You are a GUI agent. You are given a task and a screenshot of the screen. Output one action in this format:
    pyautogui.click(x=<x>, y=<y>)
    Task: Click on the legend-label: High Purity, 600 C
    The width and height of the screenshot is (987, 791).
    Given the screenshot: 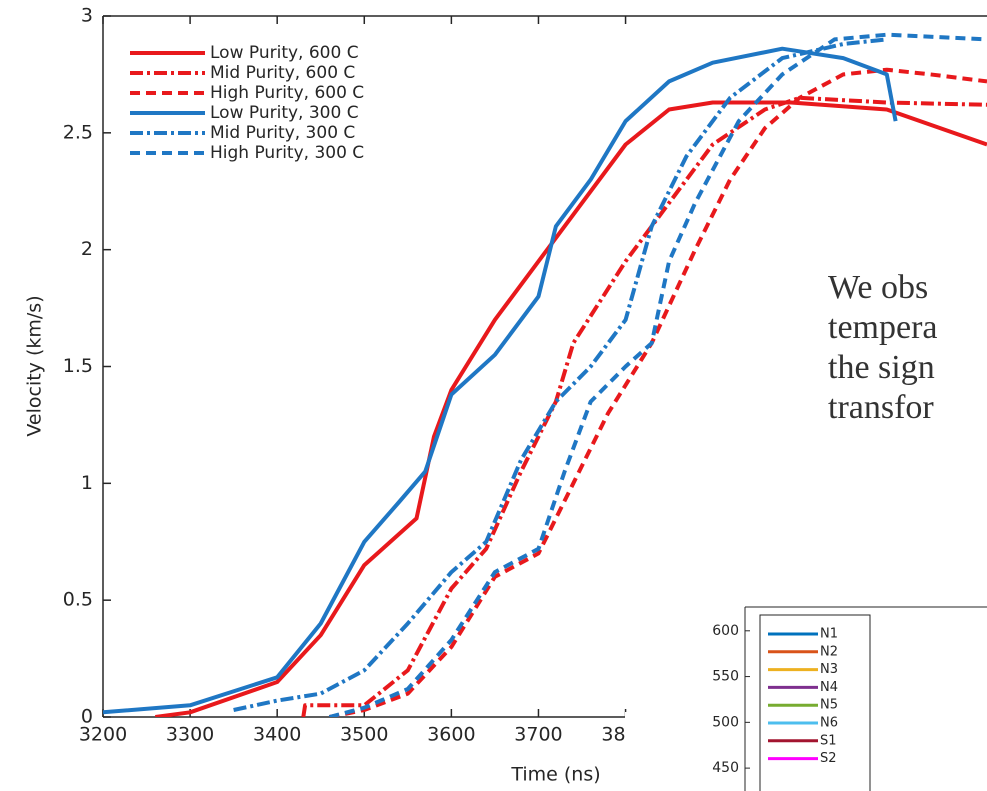 What is the action you would take?
    pyautogui.click(x=287, y=93)
    